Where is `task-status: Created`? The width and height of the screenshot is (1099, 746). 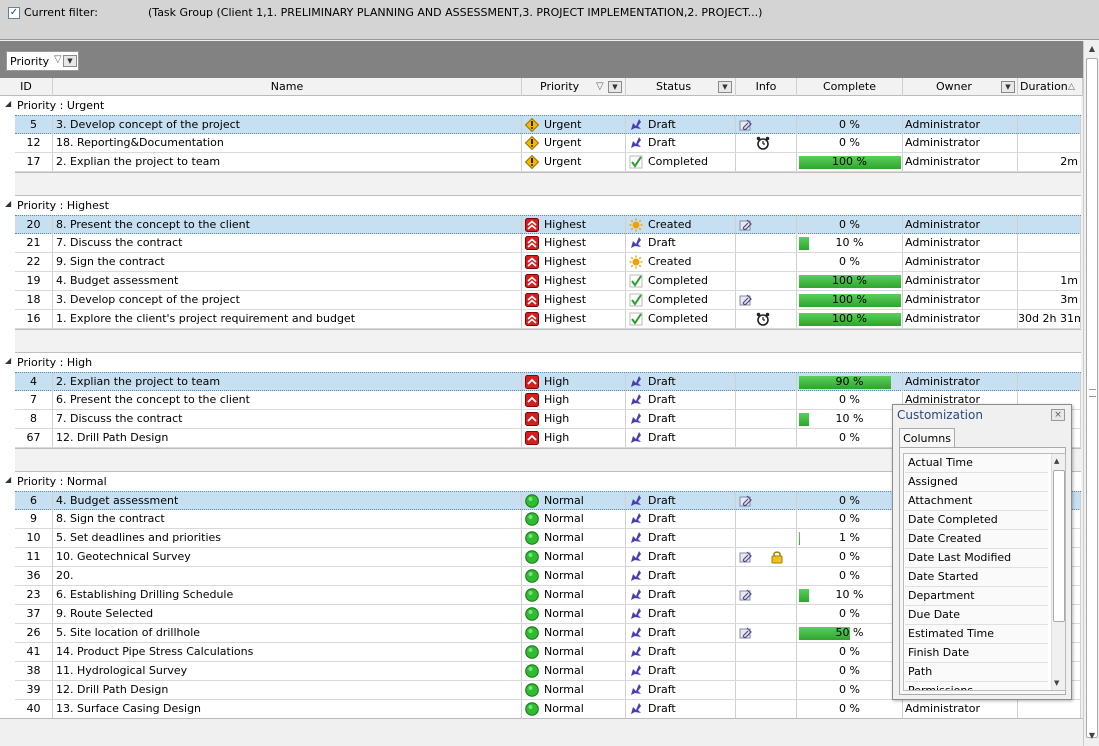
task-status: Created is located at coordinates (681, 262).